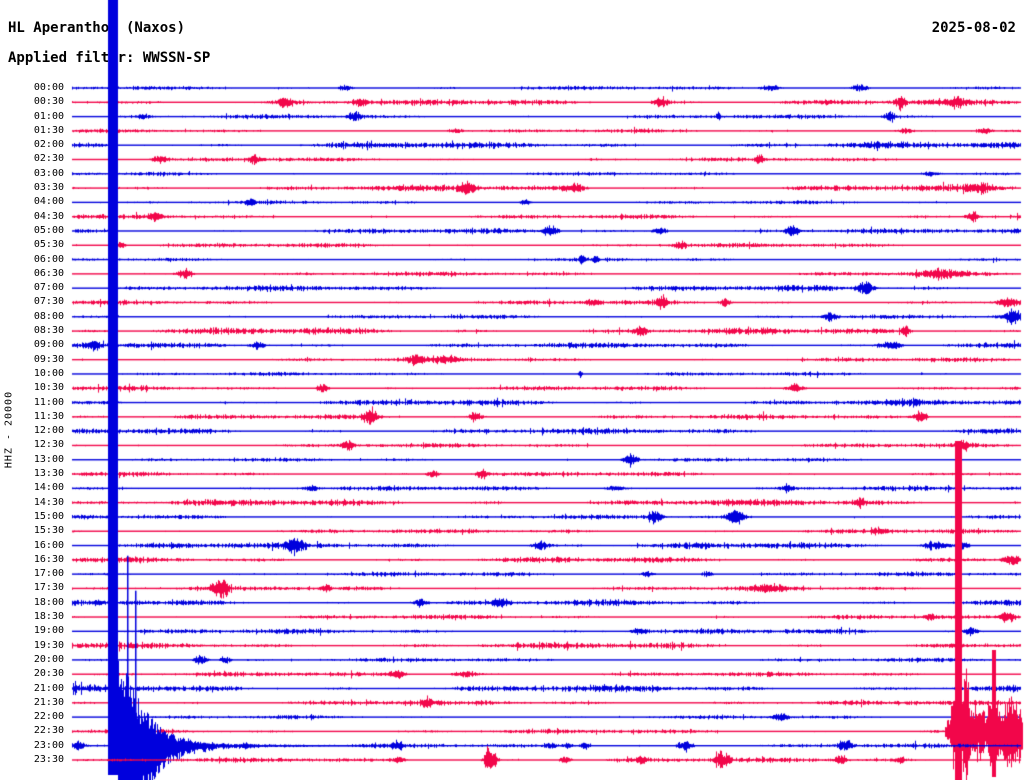  What do you see at coordinates (48, 516) in the screenshot?
I see `row-time-label: 15:00` at bounding box center [48, 516].